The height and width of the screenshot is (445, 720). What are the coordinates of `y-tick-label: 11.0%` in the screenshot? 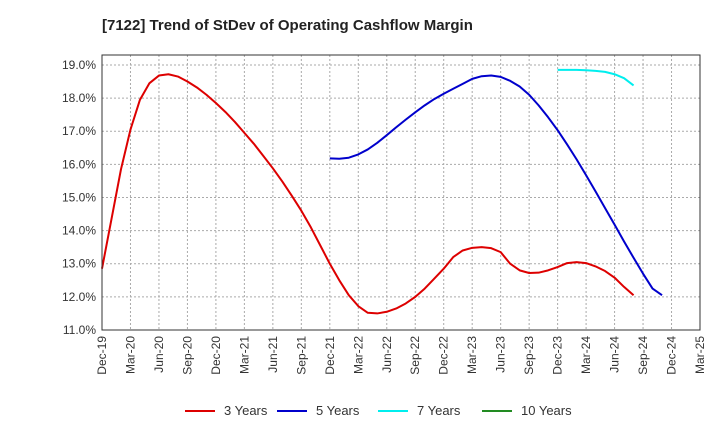 It's located at (79, 330).